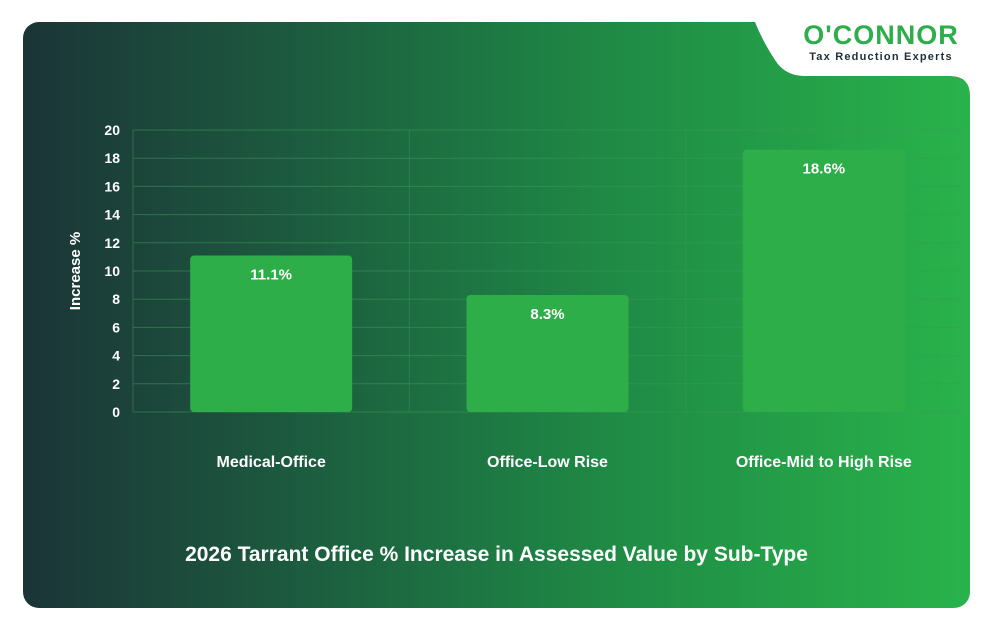 Image resolution: width=994 pixels, height=632 pixels. I want to click on y-tick-label: 20, so click(112, 130).